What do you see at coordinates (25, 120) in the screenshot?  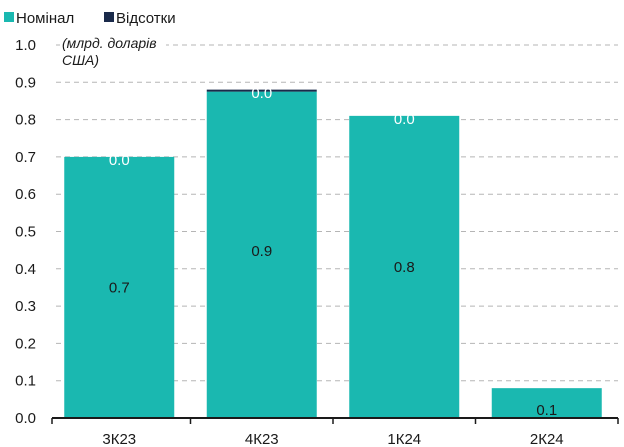 I see `y-tick-label: 0.8` at bounding box center [25, 120].